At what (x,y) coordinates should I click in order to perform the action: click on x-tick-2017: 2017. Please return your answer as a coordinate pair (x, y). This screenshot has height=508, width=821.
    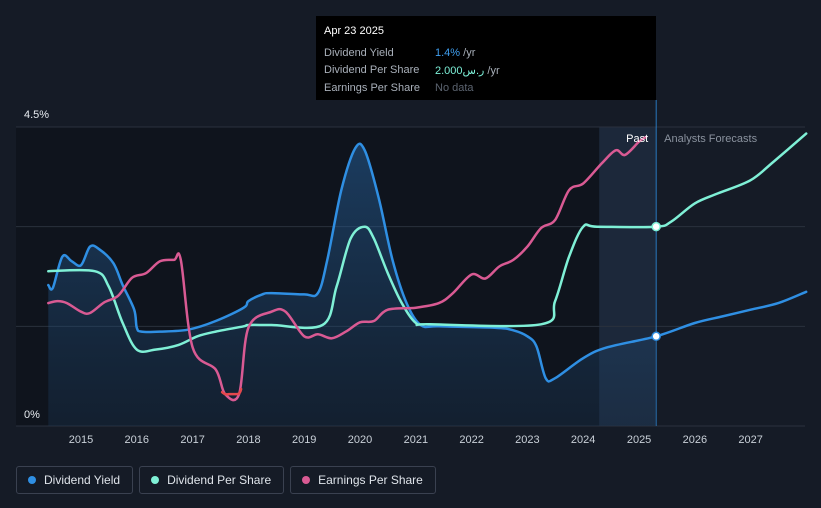
    Looking at the image, I should click on (192, 440).